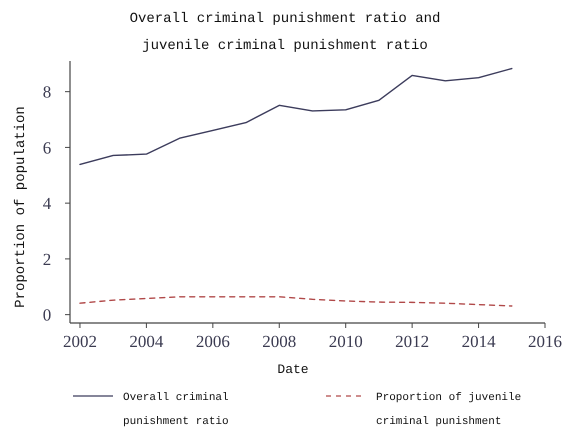  Describe the element at coordinates (21, 207) in the screenshot. I see `y-axis-title: Proportion of population` at that location.